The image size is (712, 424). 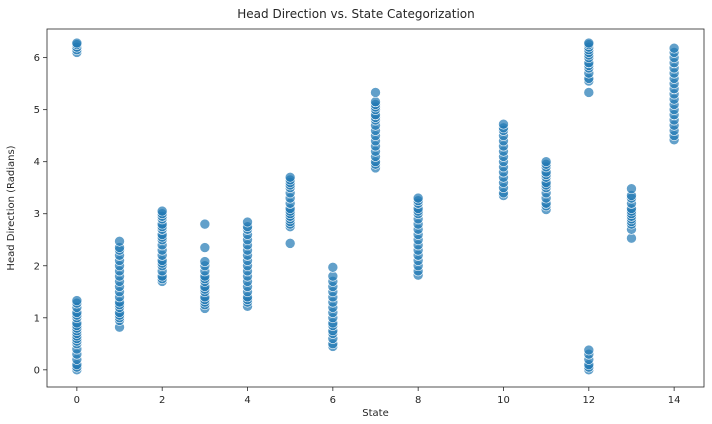 I want to click on x-tick-label: 4, so click(x=247, y=400).